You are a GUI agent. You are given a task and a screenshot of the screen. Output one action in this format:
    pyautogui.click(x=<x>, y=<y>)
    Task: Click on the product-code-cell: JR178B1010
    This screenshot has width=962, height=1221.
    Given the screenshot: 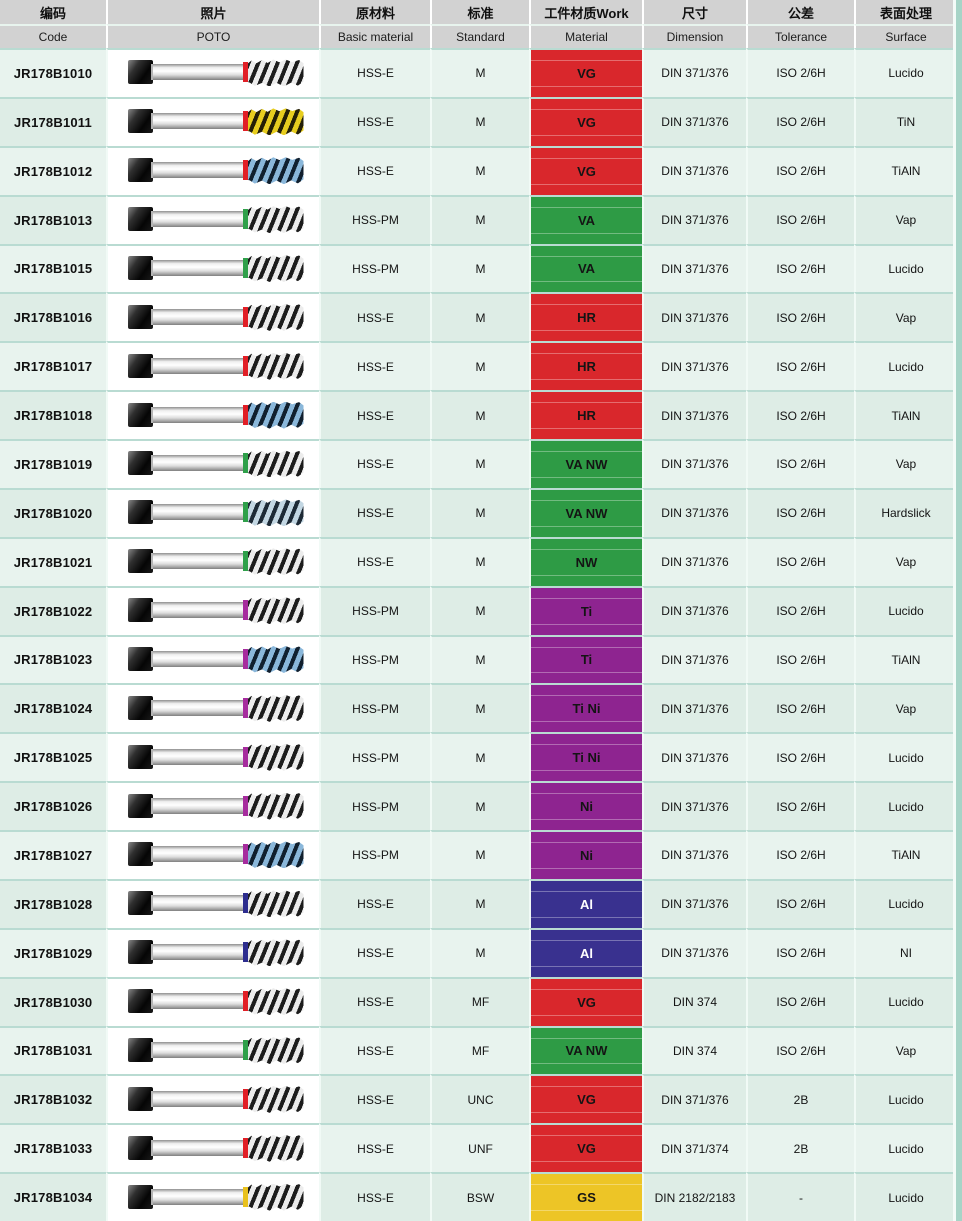 What is the action you would take?
    pyautogui.click(x=53, y=72)
    